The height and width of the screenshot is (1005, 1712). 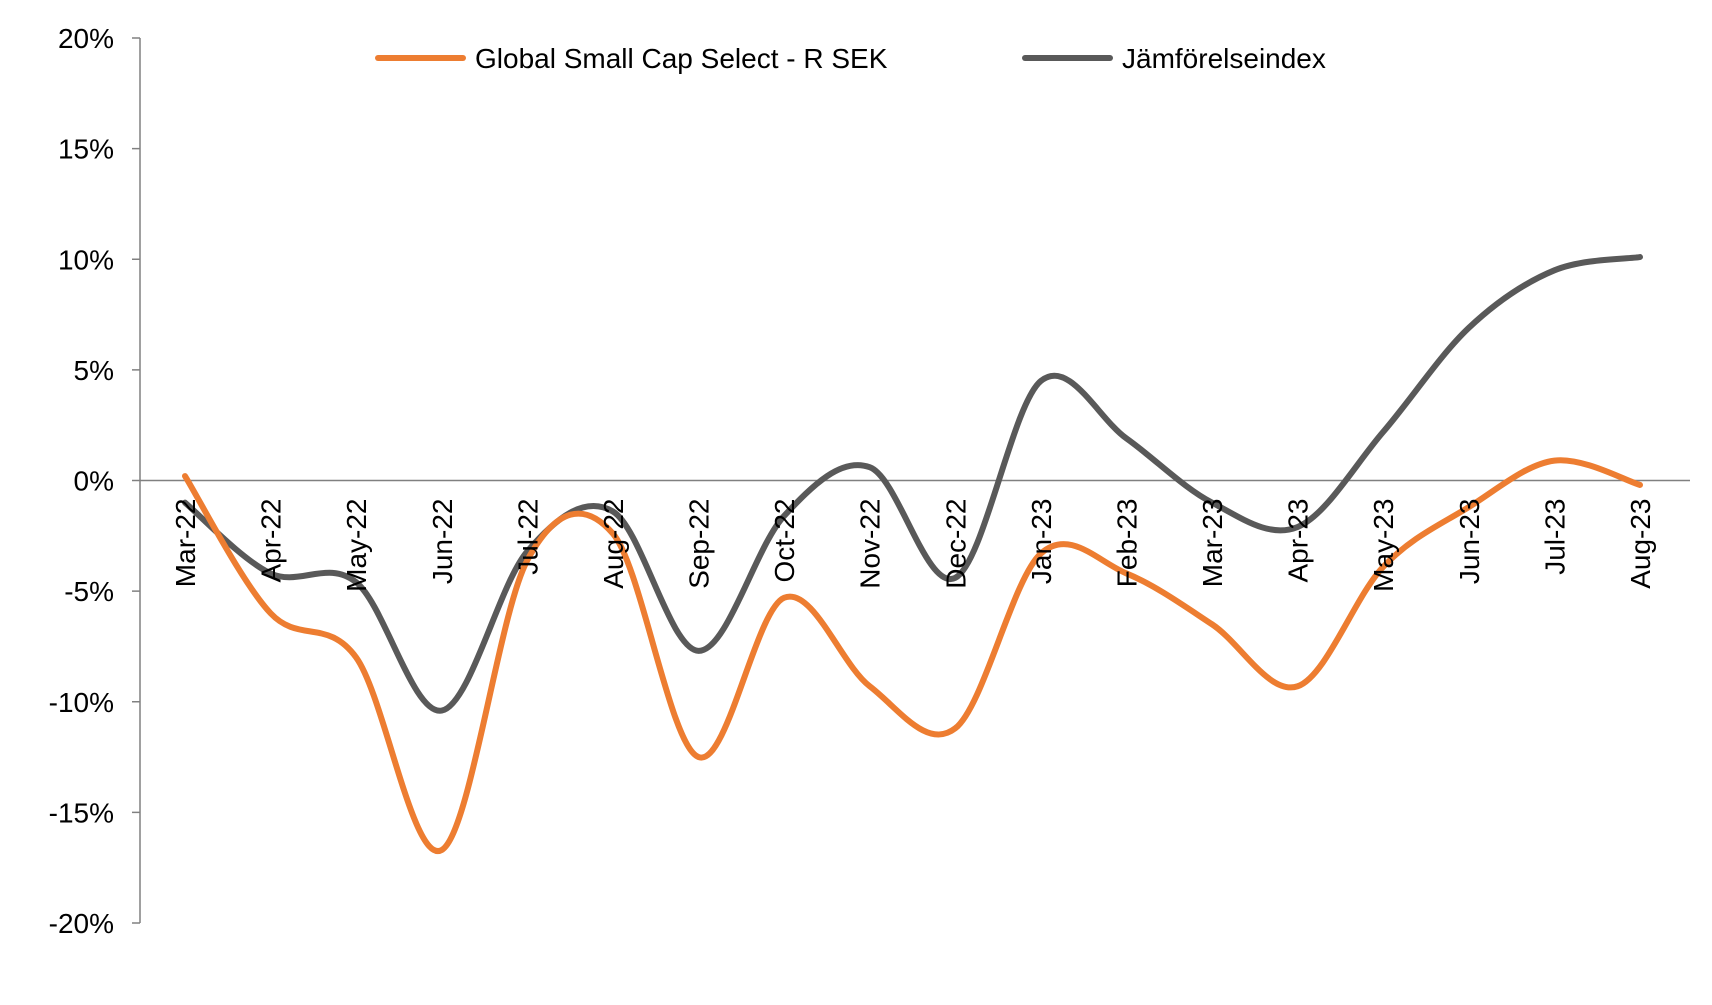 I want to click on y-tick-label: -20%, so click(x=81, y=923).